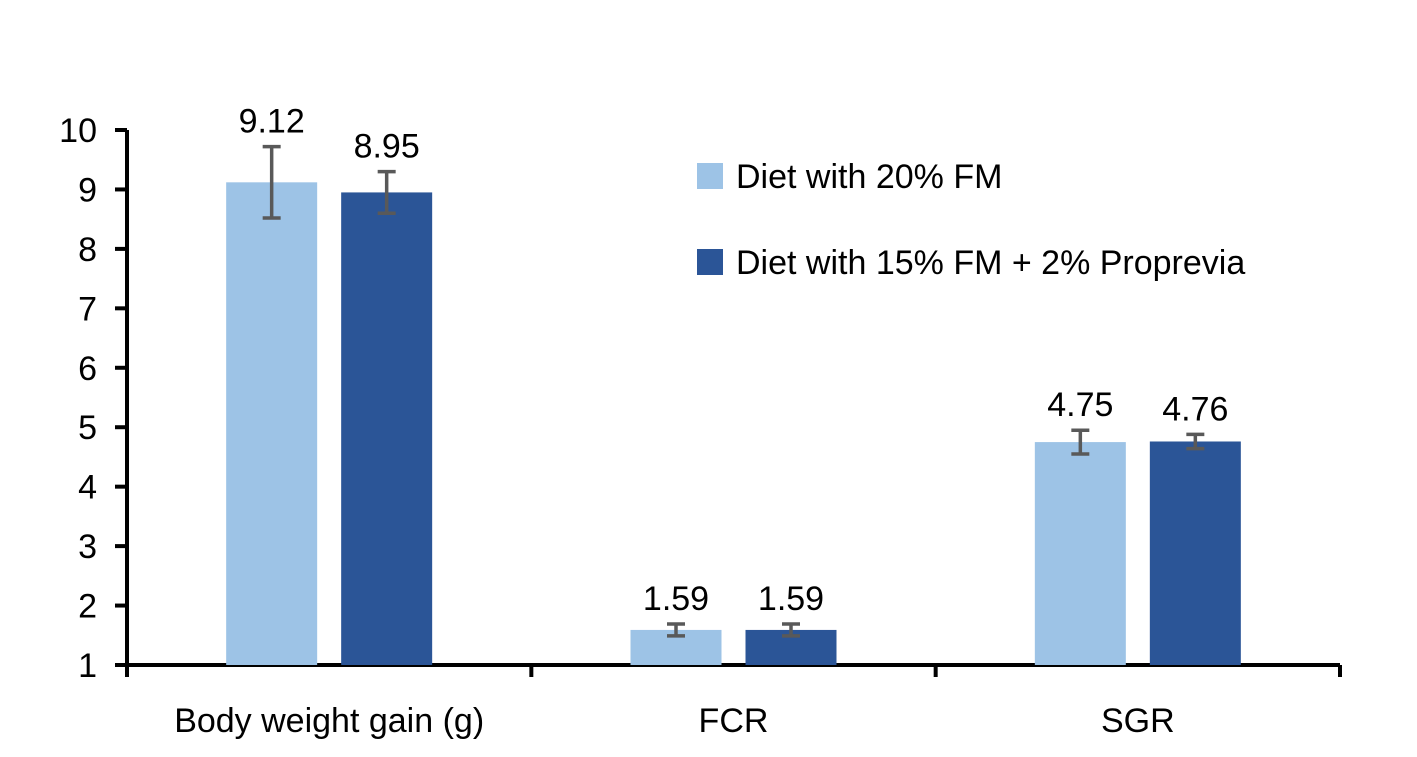 The width and height of the screenshot is (1417, 757). What do you see at coordinates (87, 607) in the screenshot?
I see `y-tick-label: 2` at bounding box center [87, 607].